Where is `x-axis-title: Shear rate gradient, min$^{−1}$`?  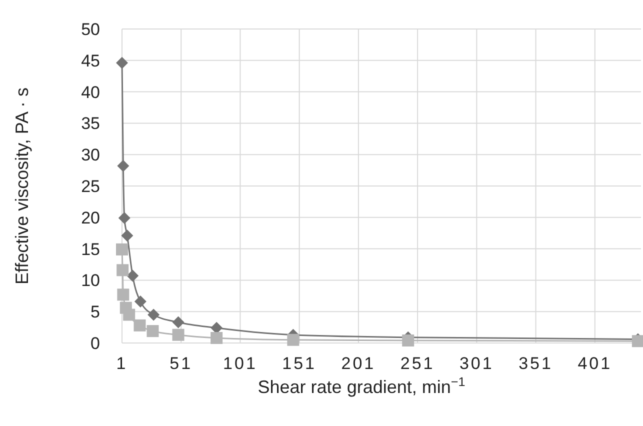 x-axis-title: Shear rate gradient, min$^{−1}$ is located at coordinates (362, 386).